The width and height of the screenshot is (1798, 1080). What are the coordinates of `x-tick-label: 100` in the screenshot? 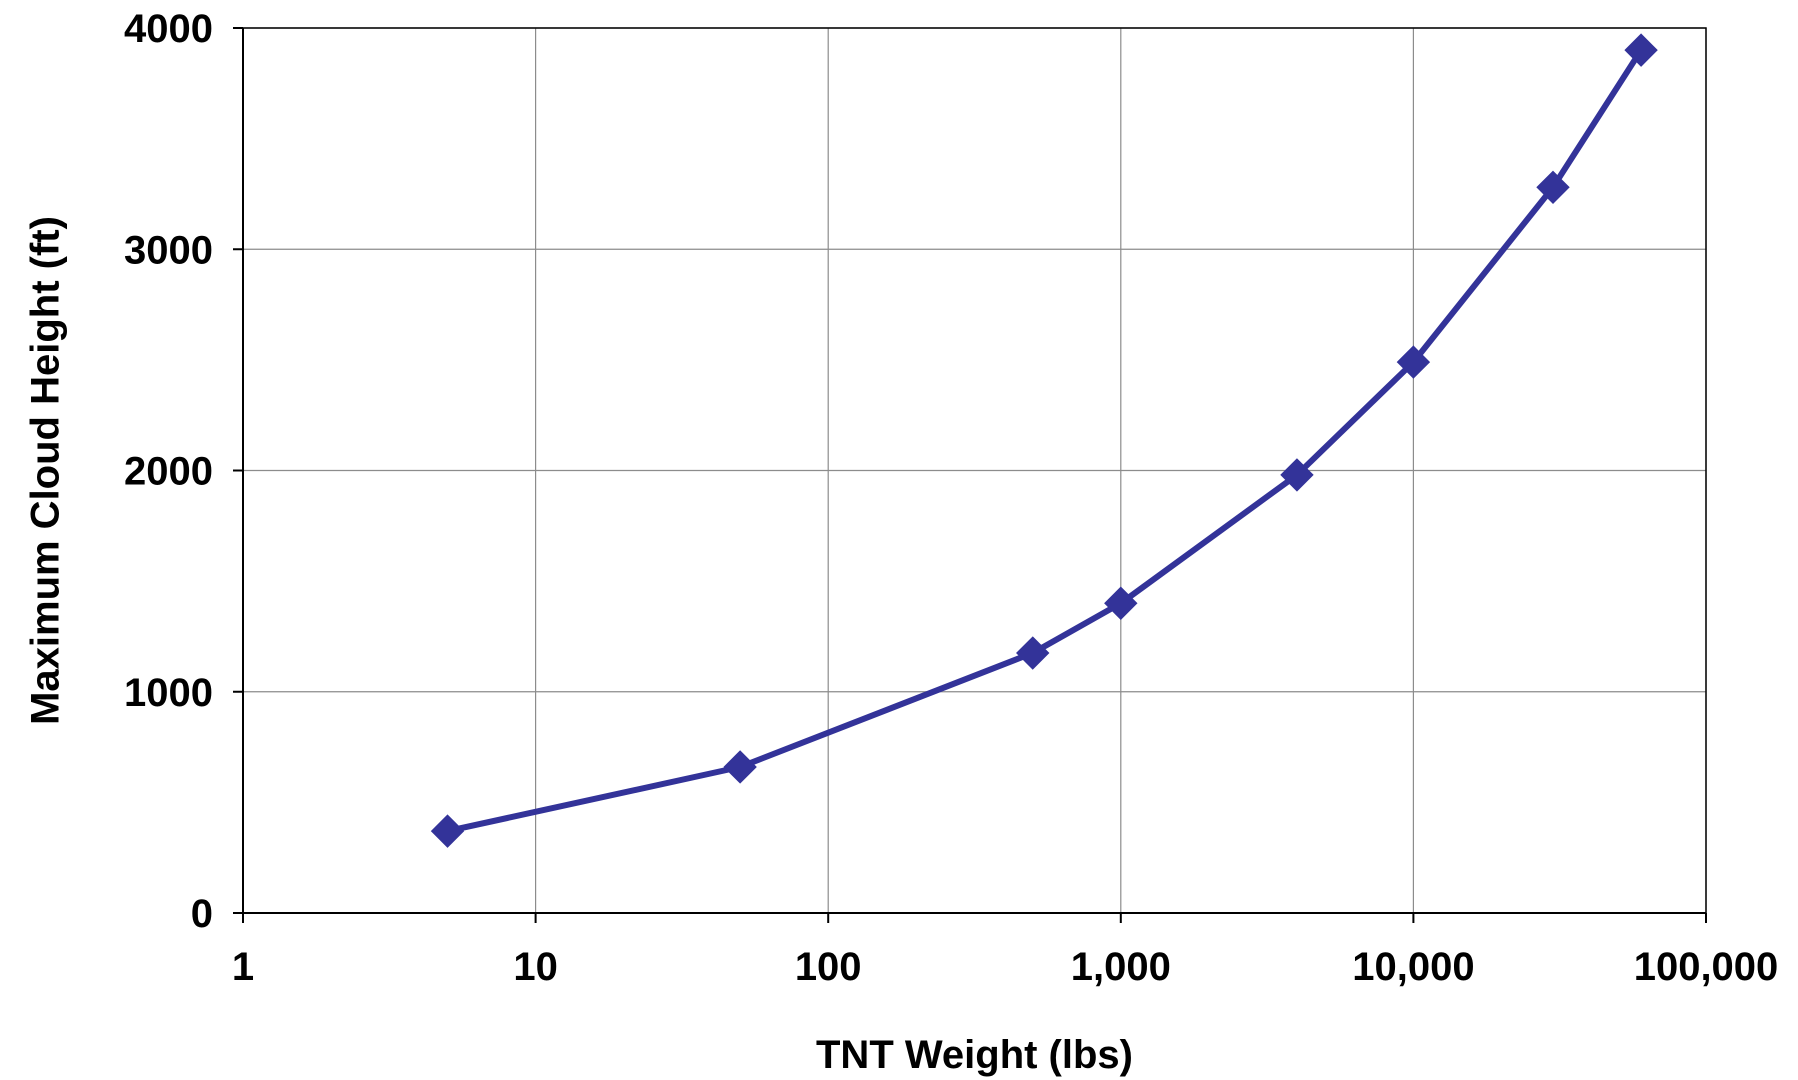 It's located at (828, 967).